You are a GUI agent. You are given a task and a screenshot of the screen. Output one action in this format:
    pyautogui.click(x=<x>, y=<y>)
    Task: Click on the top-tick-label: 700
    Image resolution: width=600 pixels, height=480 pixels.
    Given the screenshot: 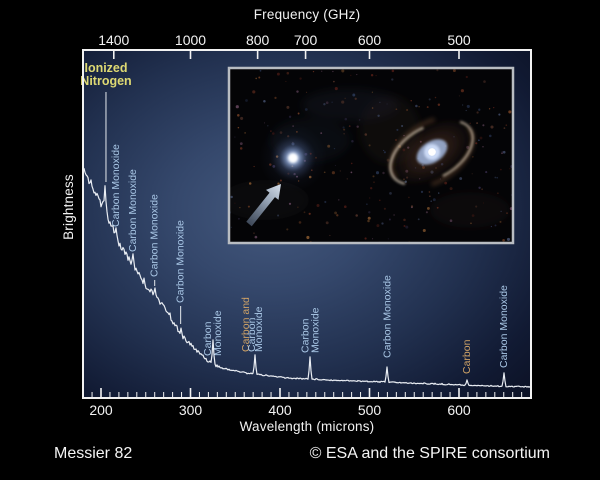 What is the action you would take?
    pyautogui.click(x=306, y=40)
    